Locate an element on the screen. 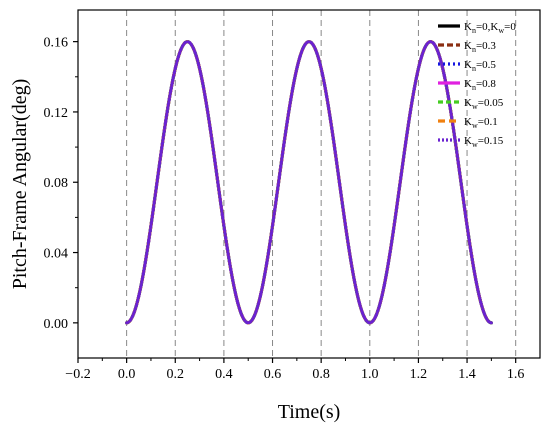 Image resolution: width=550 pixels, height=432 pixels. x-tick-label: 0.4 is located at coordinates (224, 374).